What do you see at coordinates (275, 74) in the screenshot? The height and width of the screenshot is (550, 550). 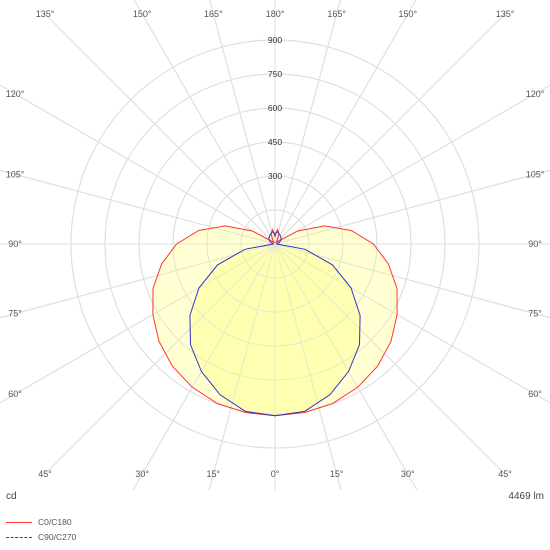 I see `ring-tick-label: 750` at bounding box center [275, 74].